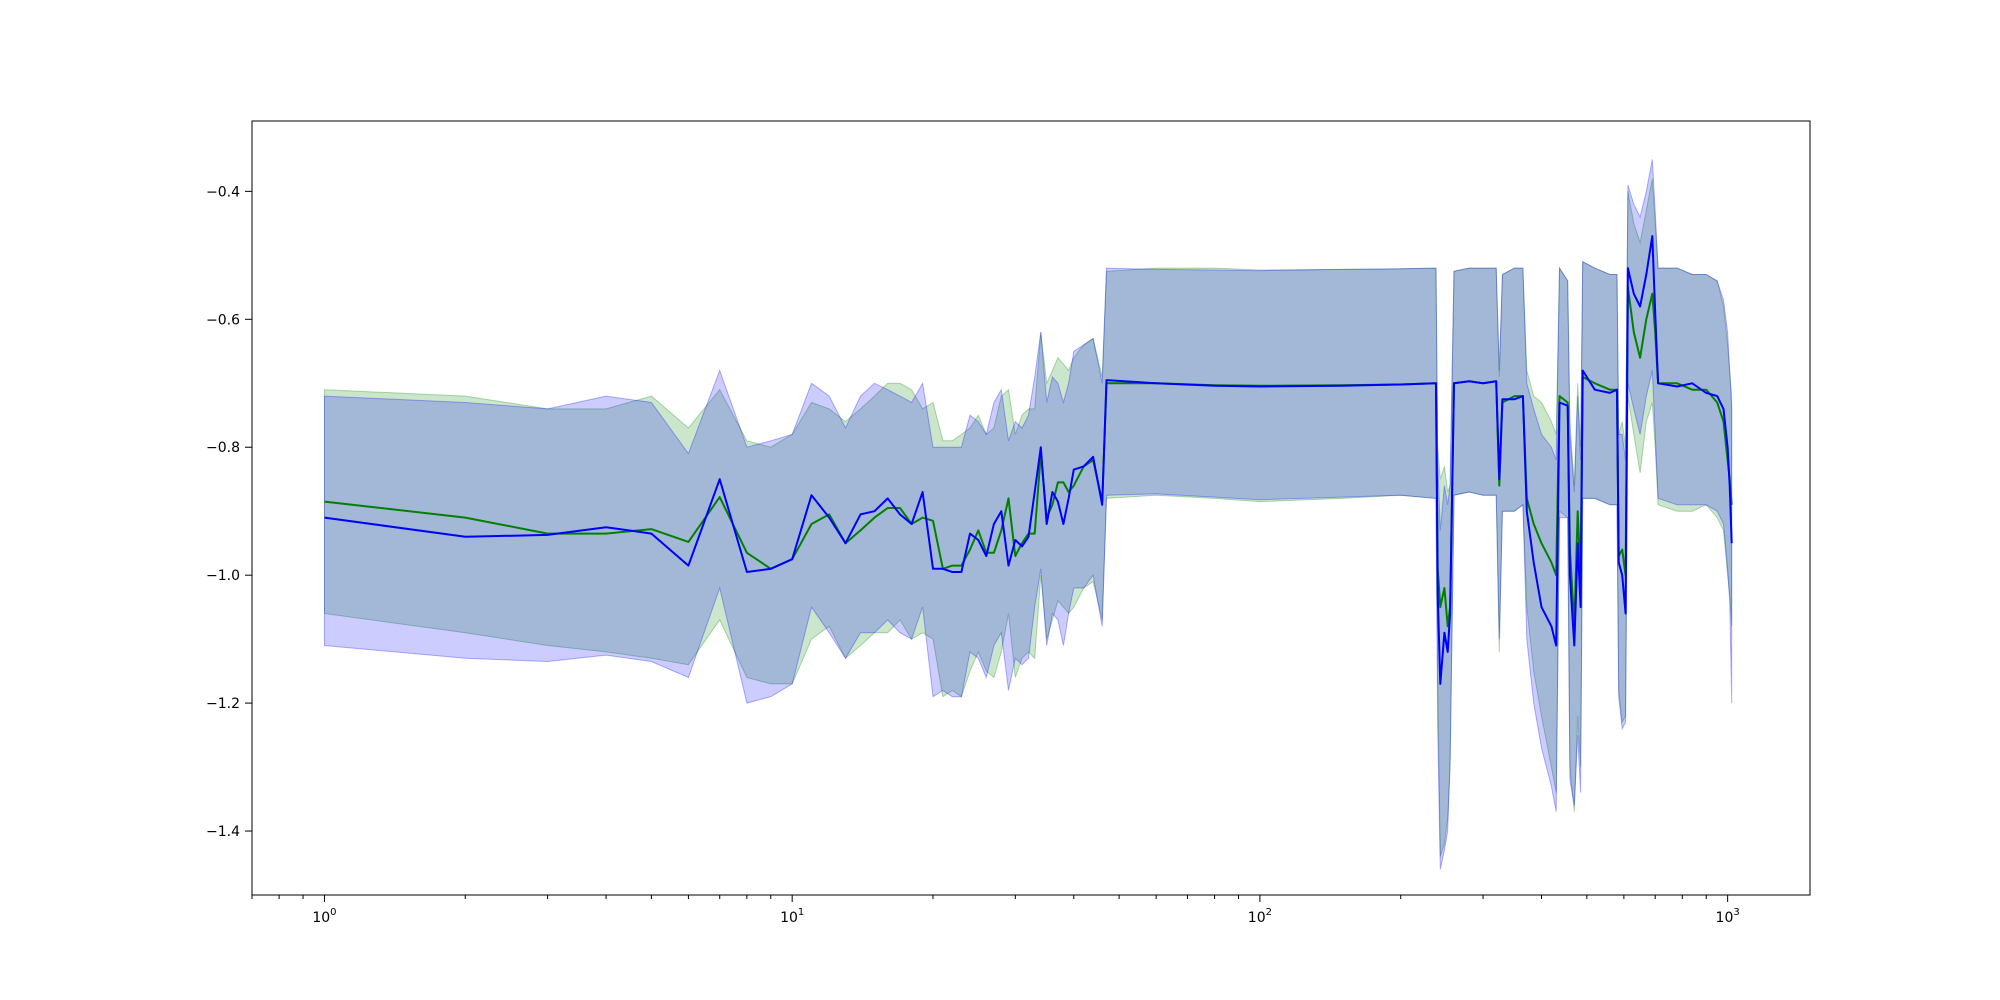 This screenshot has height=1000, width=2000. What do you see at coordinates (324, 916) in the screenshot?
I see `x-tick-label: 10⁰` at bounding box center [324, 916].